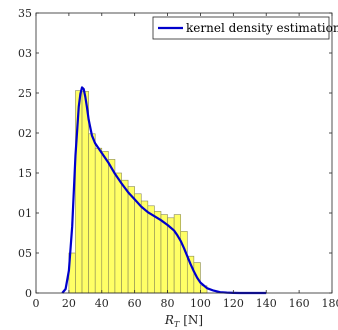 This screenshot has width=338, height=330. Describe the element at coordinates (25, 253) in the screenshot. I see `y-tick-label-1: 05` at that location.